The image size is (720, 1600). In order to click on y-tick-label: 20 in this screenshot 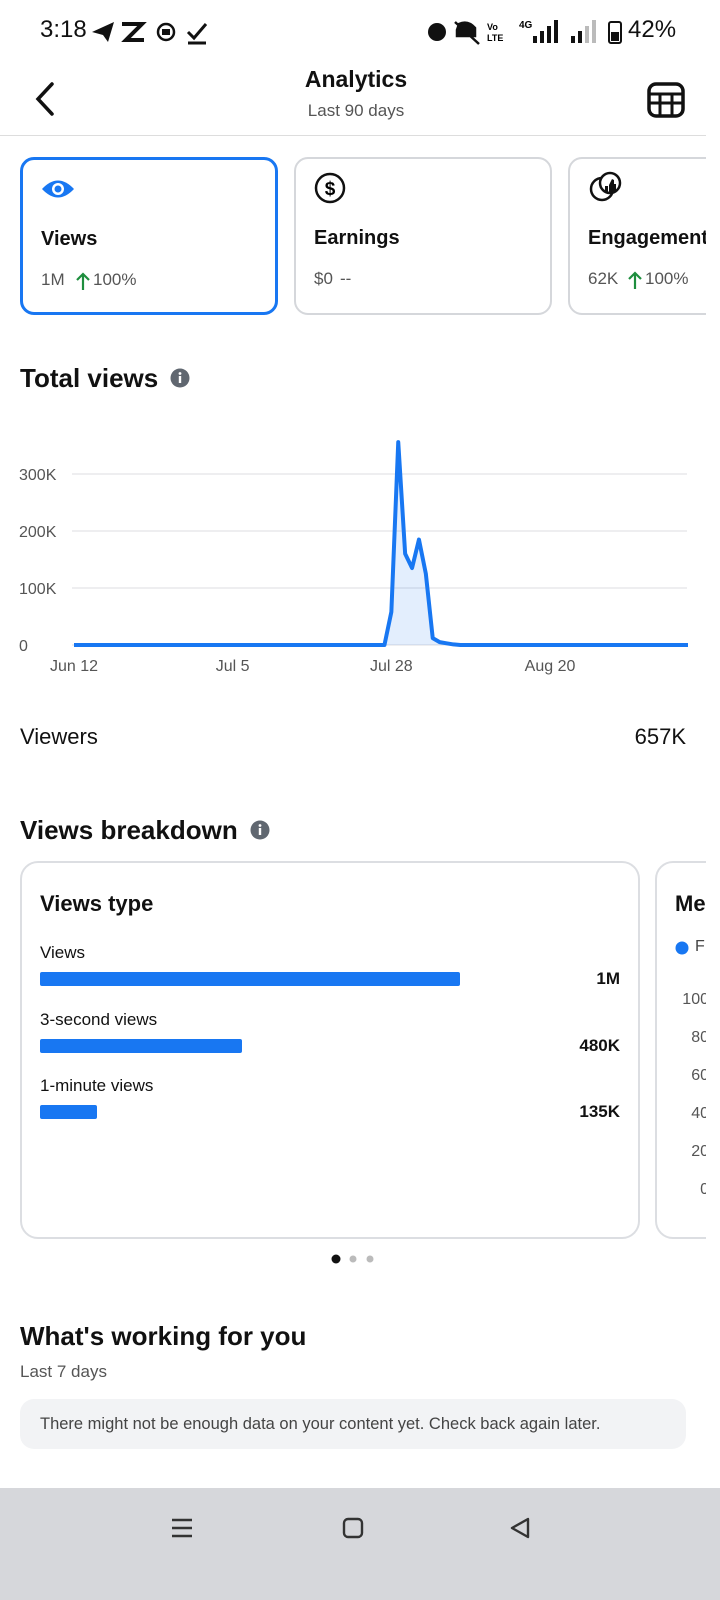, I will do `click(698, 1151)`.